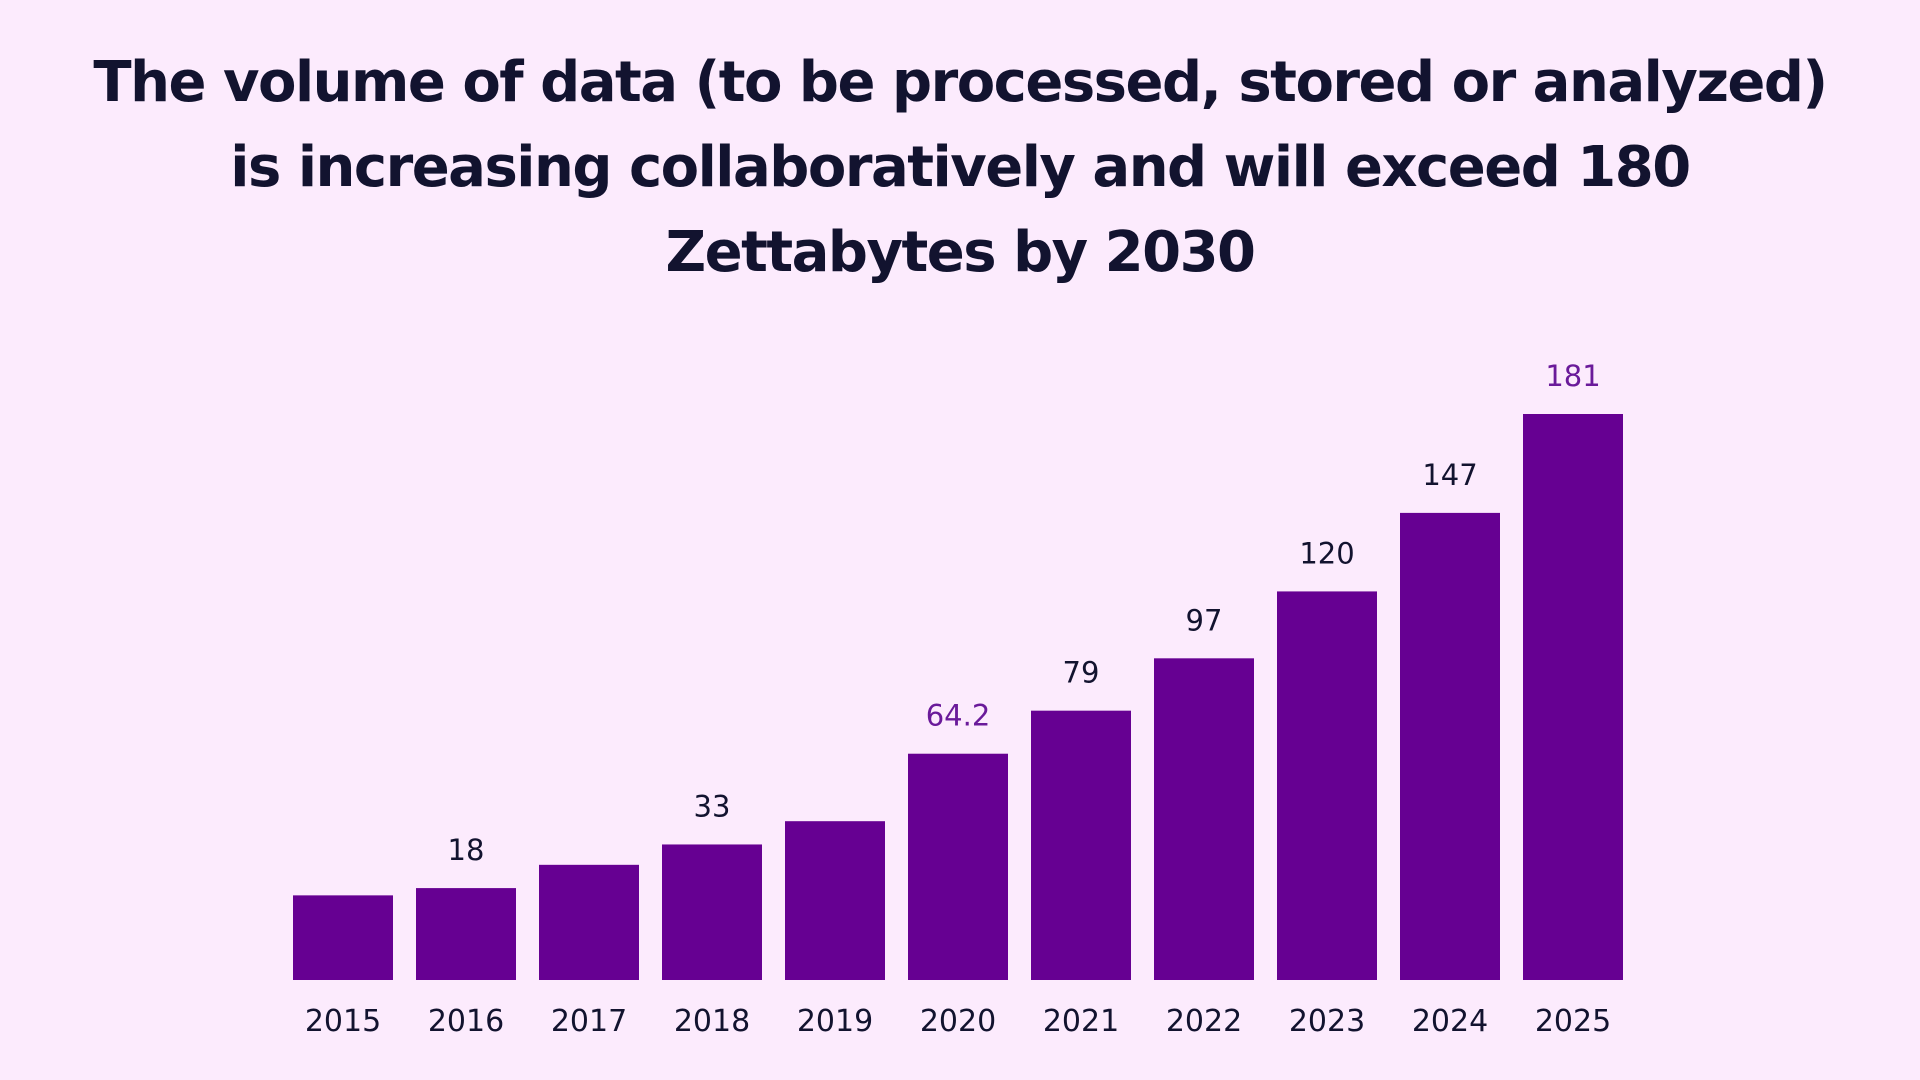  Describe the element at coordinates (343, 937) in the screenshot. I see `bar-2015` at that location.